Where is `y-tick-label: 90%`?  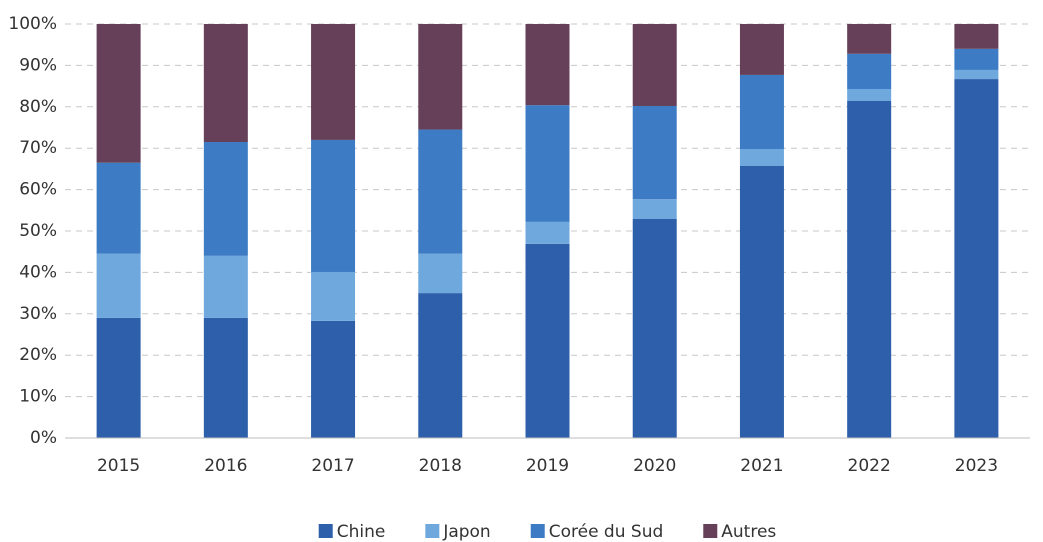
y-tick-label: 90% is located at coordinates (38, 65).